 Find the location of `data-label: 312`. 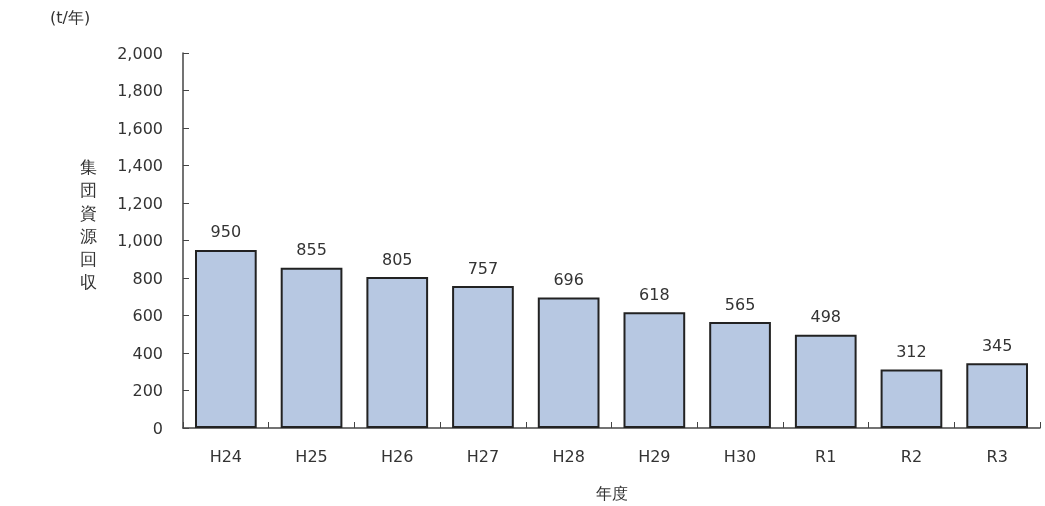

data-label: 312 is located at coordinates (911, 351).